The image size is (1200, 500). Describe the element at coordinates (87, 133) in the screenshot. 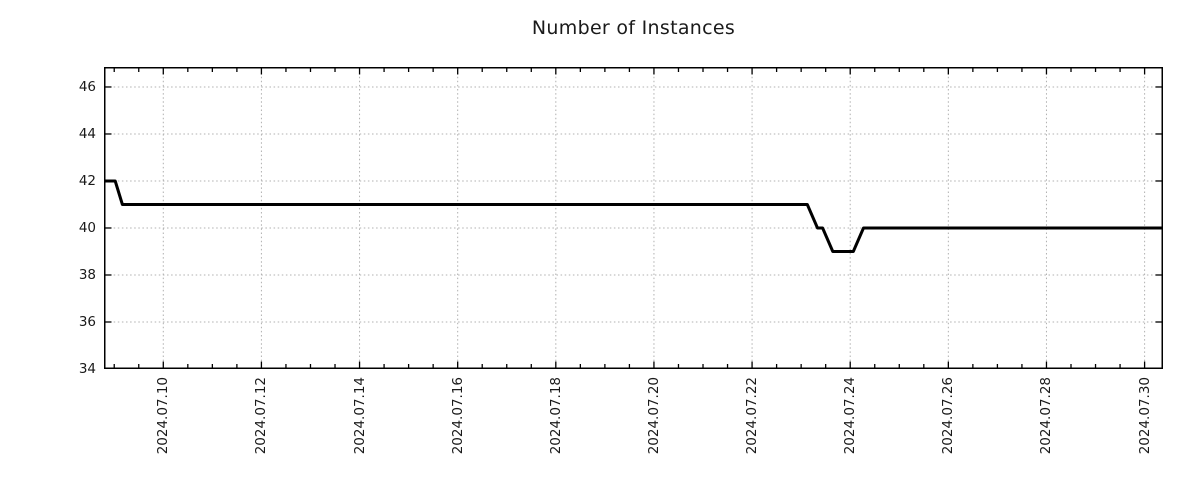

I see `y-tick-label: 44` at that location.